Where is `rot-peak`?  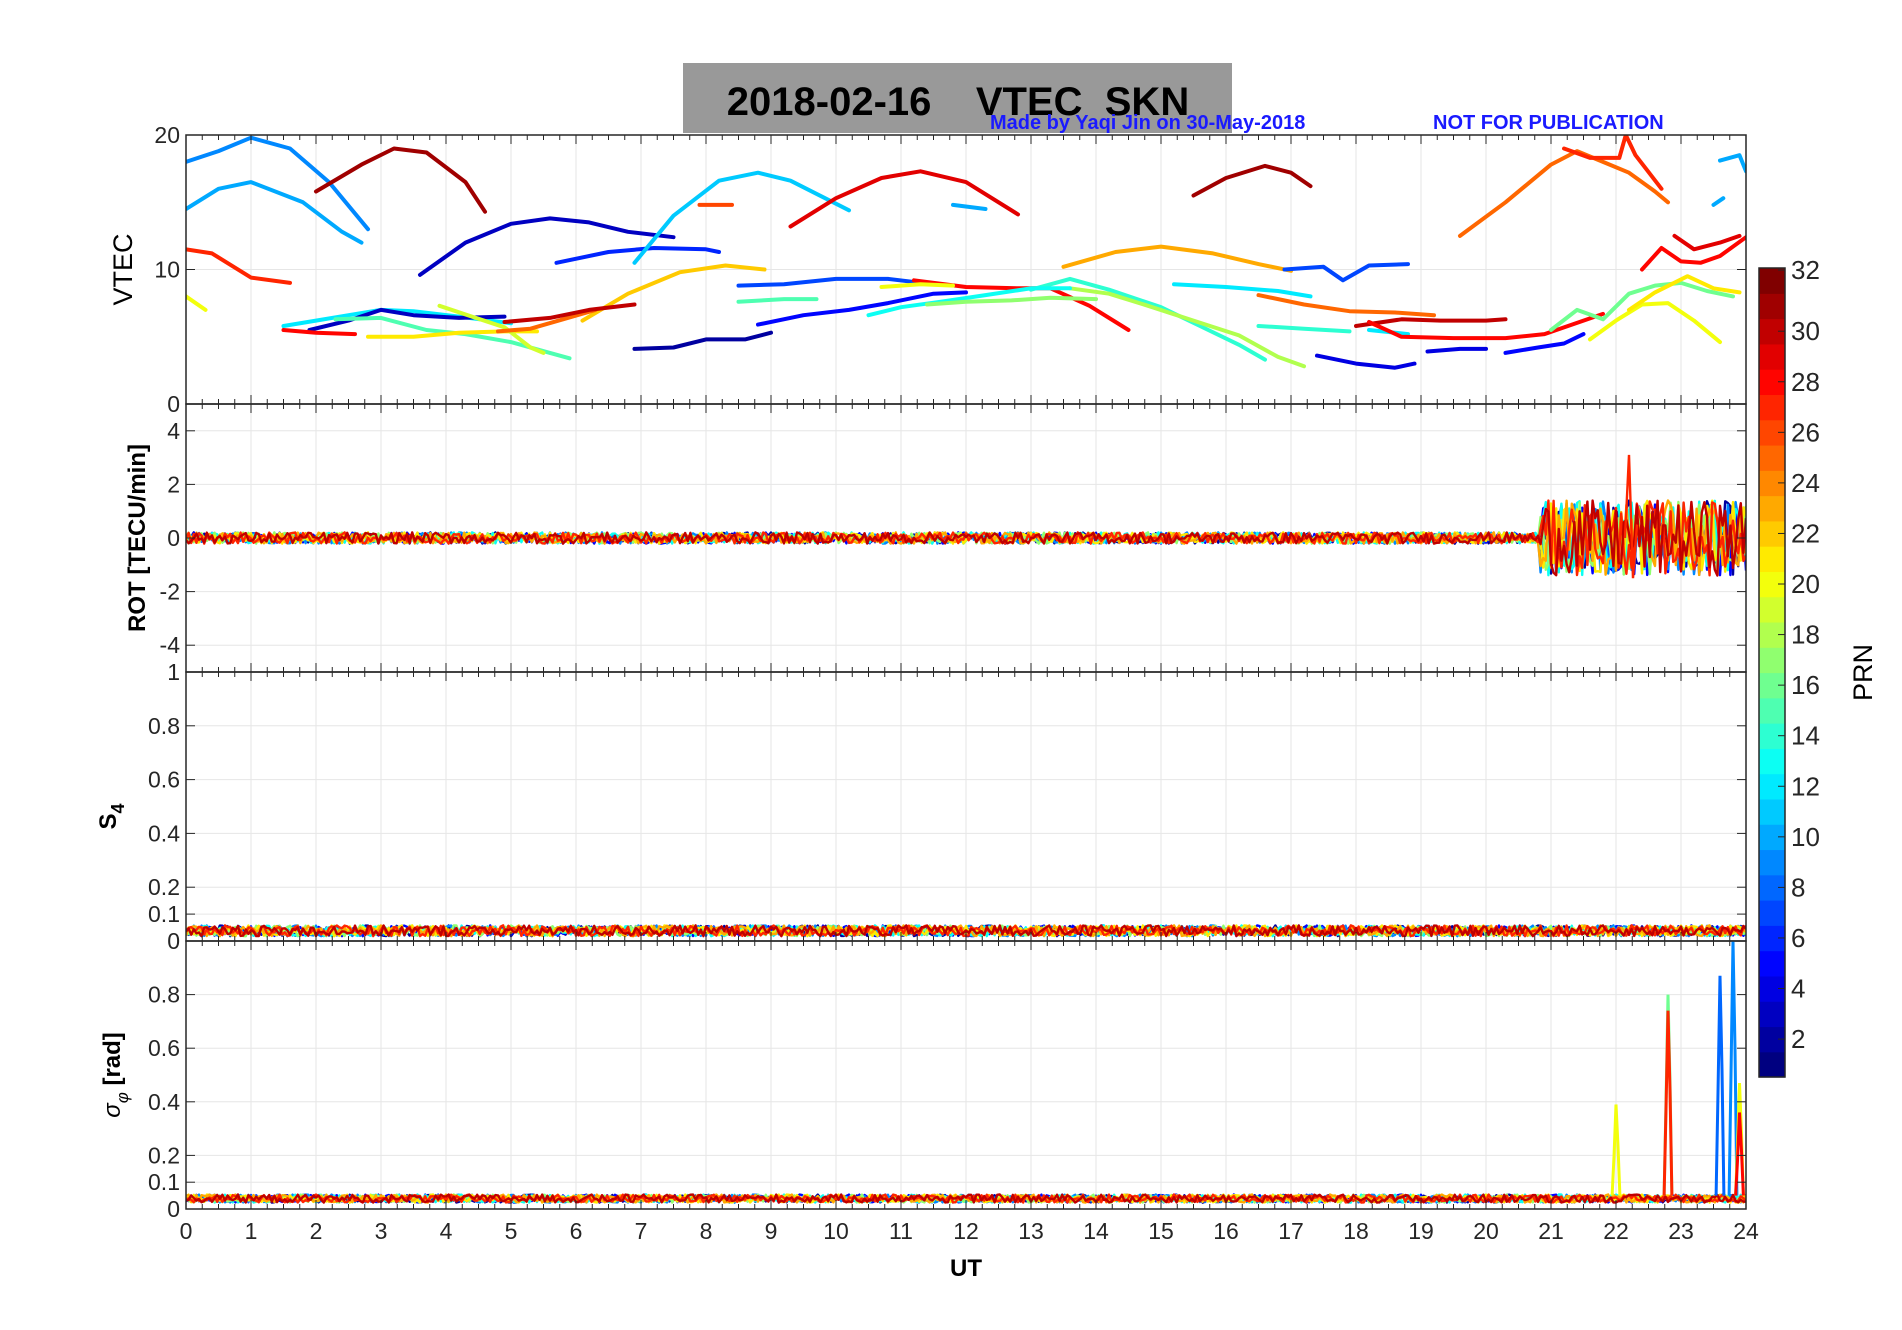 rot-peak is located at coordinates (1631, 516).